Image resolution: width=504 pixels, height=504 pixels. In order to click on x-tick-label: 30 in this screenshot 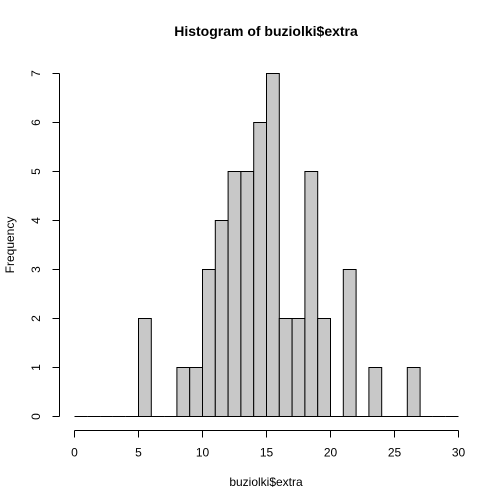, I will do `click(459, 453)`.